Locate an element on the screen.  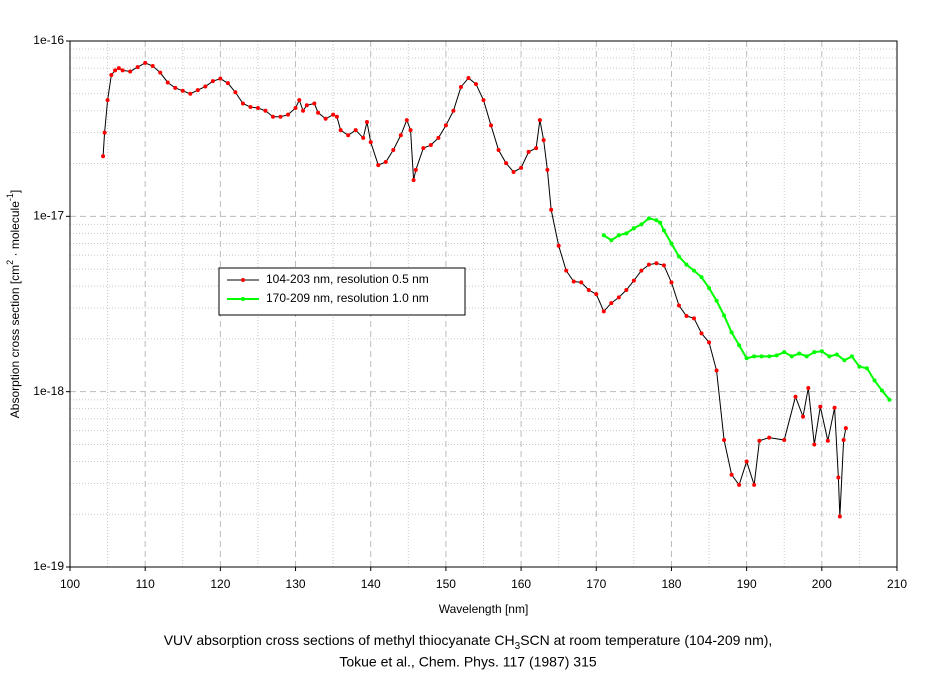
x-tick-label: 180 is located at coordinates (671, 584).